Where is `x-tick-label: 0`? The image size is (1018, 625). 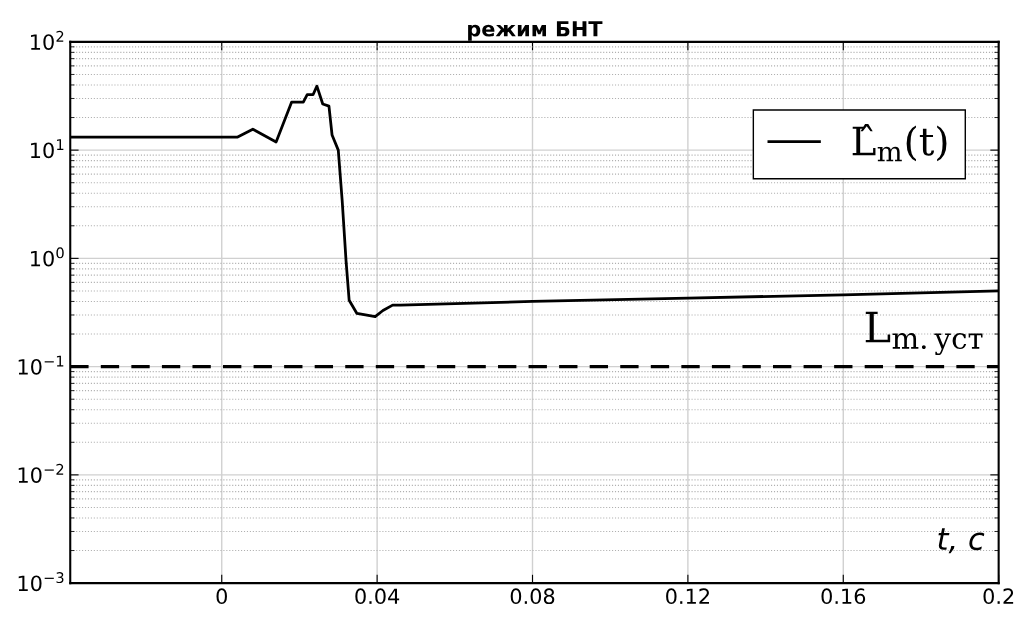
x-tick-label: 0 is located at coordinates (221, 596).